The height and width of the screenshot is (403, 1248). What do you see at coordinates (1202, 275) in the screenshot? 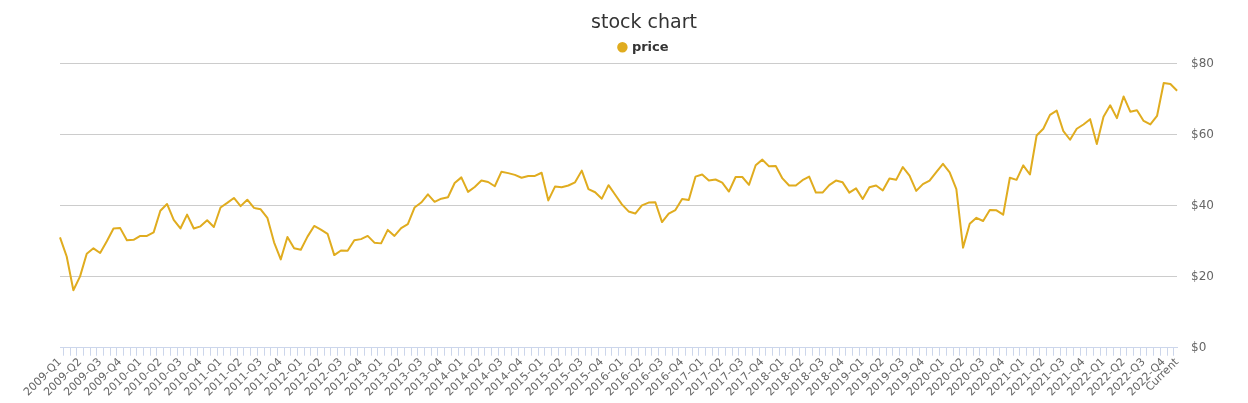
I see `y-tick-label: $20` at bounding box center [1202, 275].